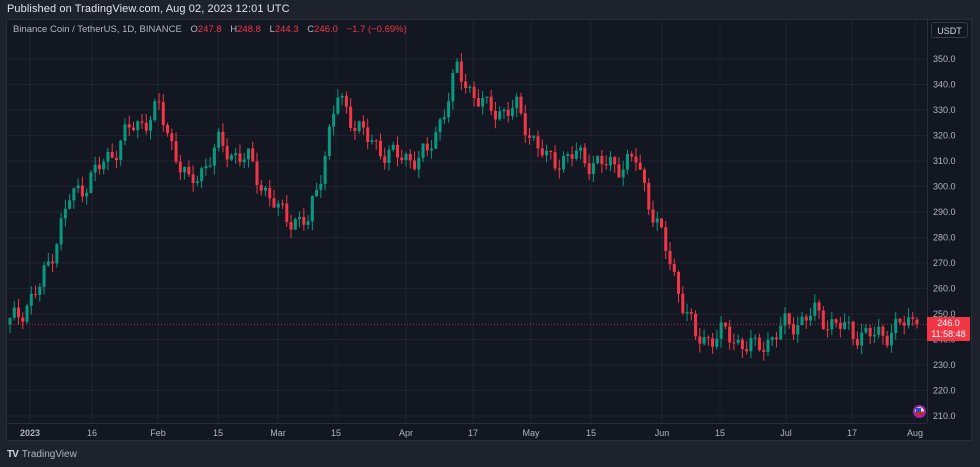  What do you see at coordinates (944, 187) in the screenshot?
I see `price-tick-label: 300.0` at bounding box center [944, 187].